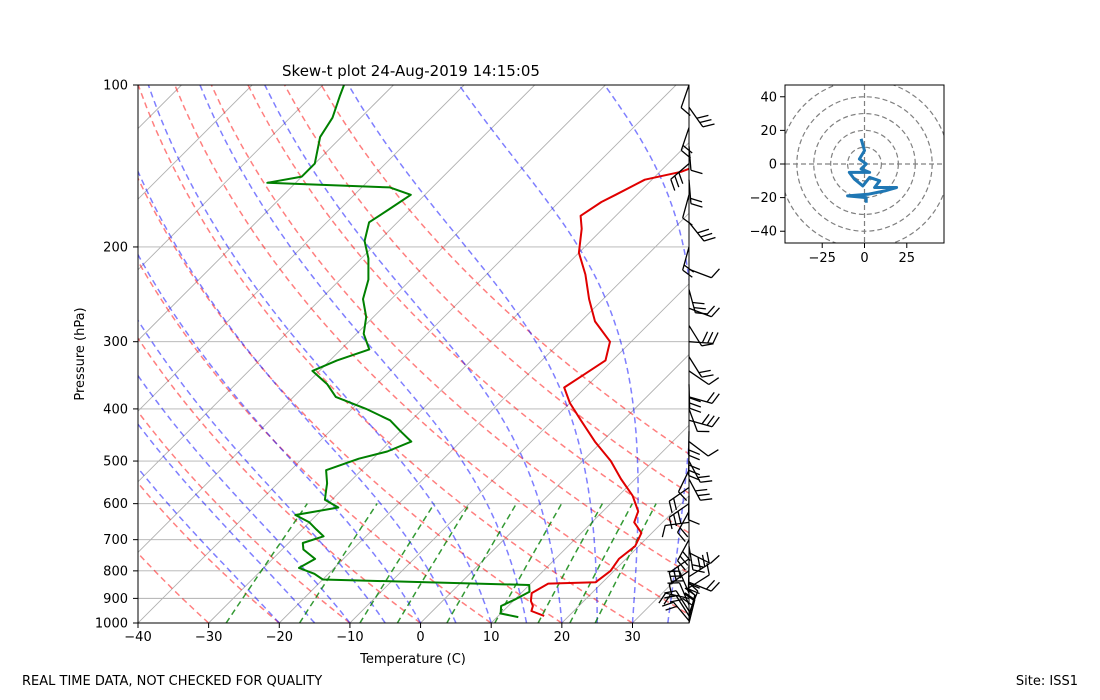 Image resolution: width=1100 pixels, height=700 pixels. Describe the element at coordinates (115, 86) in the screenshot. I see `y-tick-label: 100` at that location.